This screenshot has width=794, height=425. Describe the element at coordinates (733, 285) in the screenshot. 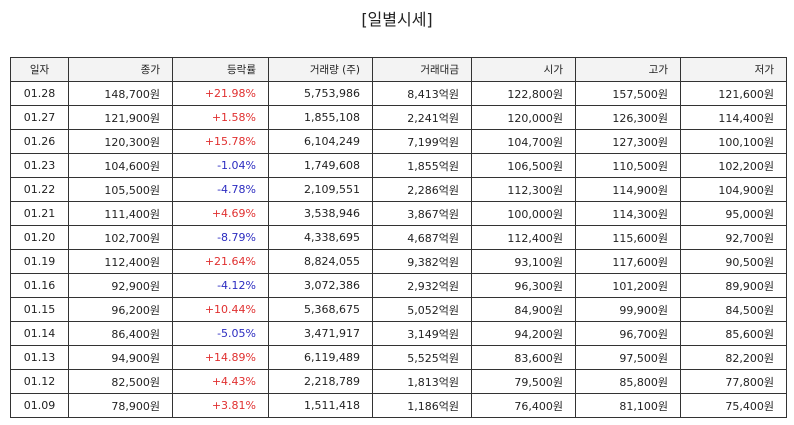

I see `cell-low: 89,900원` at that location.